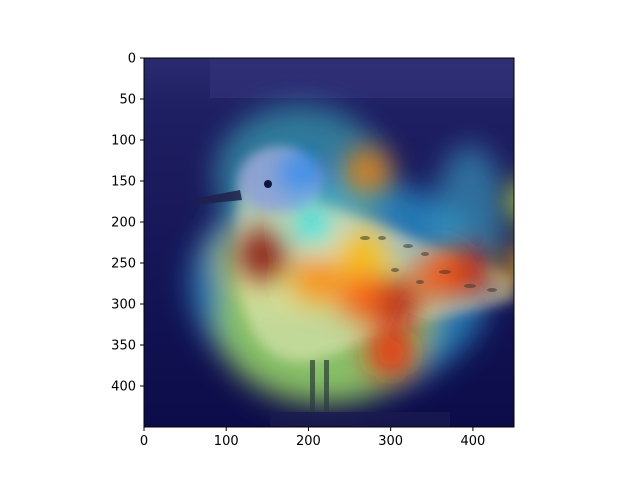 The width and height of the screenshot is (640, 480). I want to click on y-axis: 0 50 100 150 200 250 300 350 400, so click(127, 223).